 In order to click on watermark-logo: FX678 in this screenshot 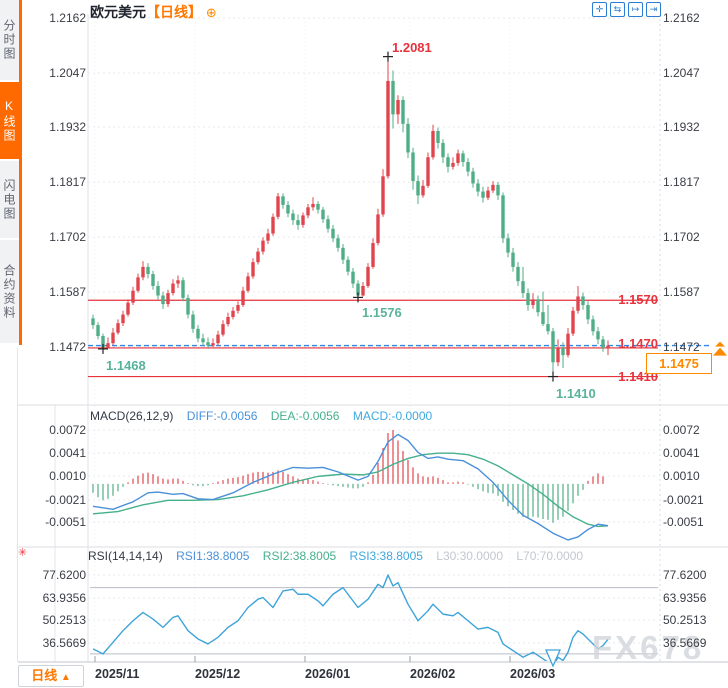, I will do `click(648, 647)`.